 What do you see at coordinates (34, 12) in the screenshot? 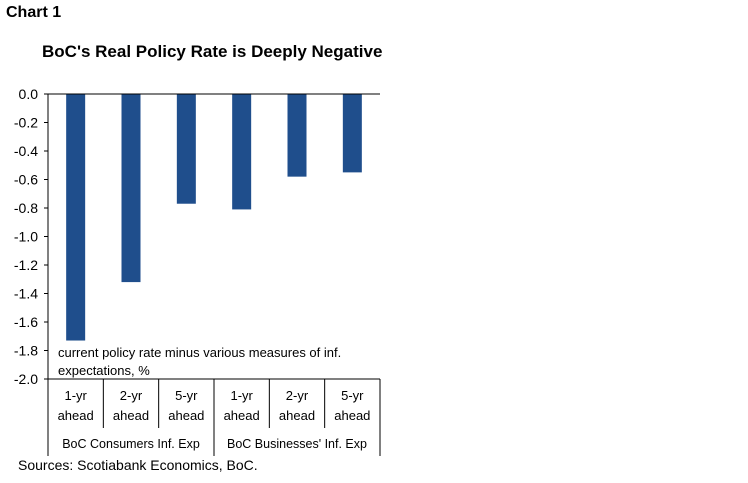
I see `chart-number-label: Chart 1` at bounding box center [34, 12].